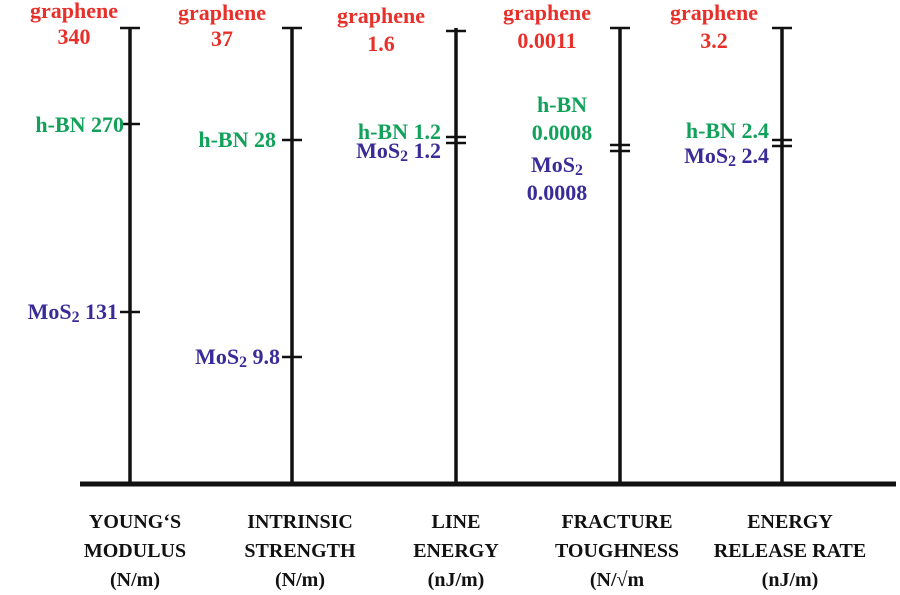  I want to click on value-label-mos2: MoS2, so click(557, 165).